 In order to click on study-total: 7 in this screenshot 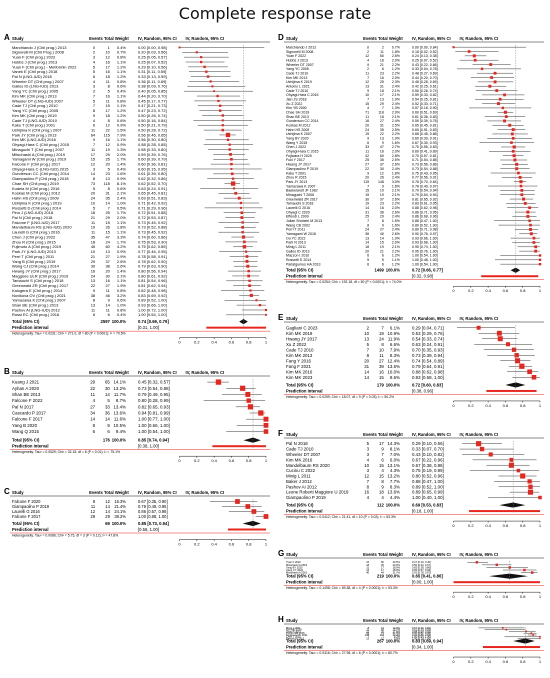, I will do `click(383, 108)`.